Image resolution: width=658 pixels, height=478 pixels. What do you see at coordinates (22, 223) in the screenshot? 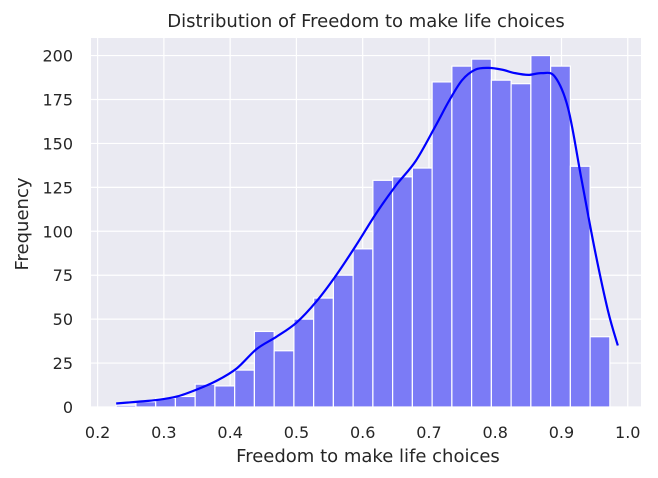
I see `y-axis-label: Frequency` at bounding box center [22, 223].